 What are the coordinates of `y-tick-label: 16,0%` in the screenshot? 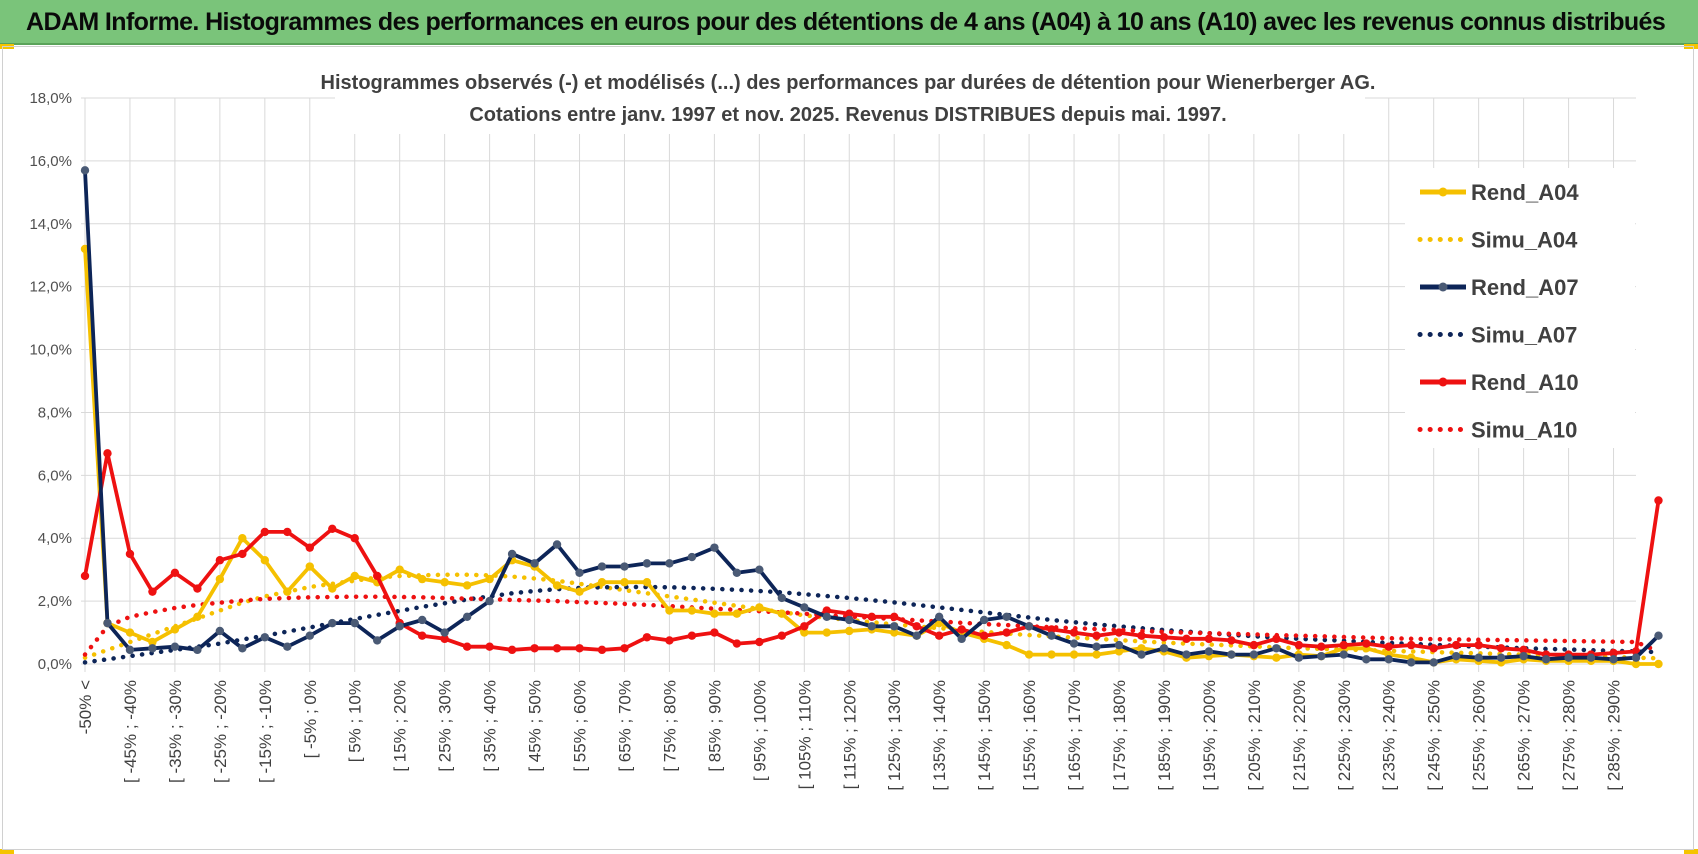 It's located at (50, 161).